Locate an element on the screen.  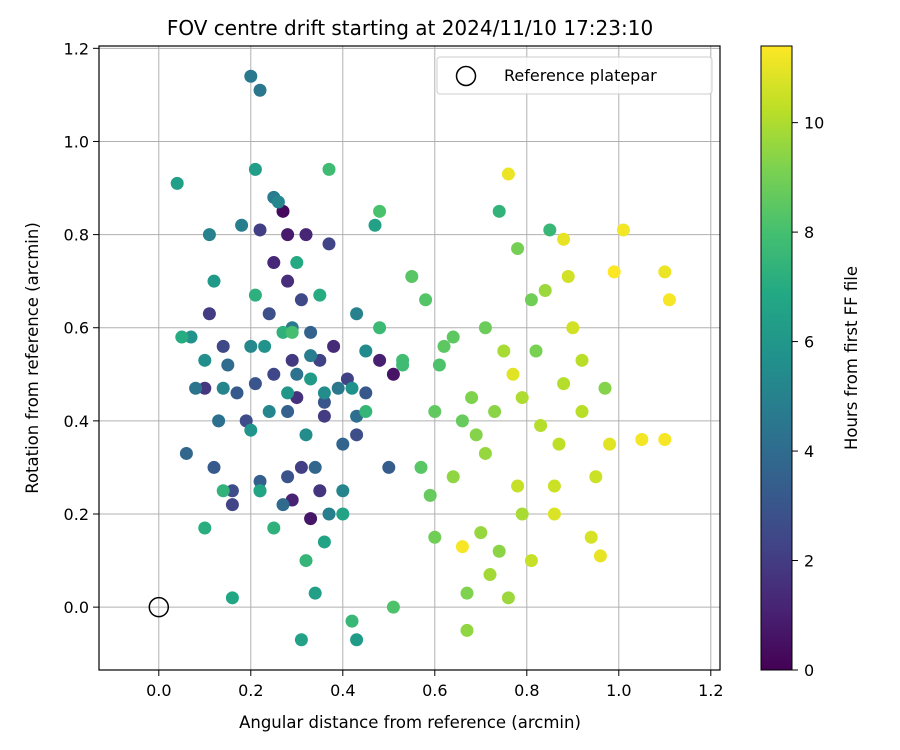
y-tick-label: 1.0 is located at coordinates (76, 141).